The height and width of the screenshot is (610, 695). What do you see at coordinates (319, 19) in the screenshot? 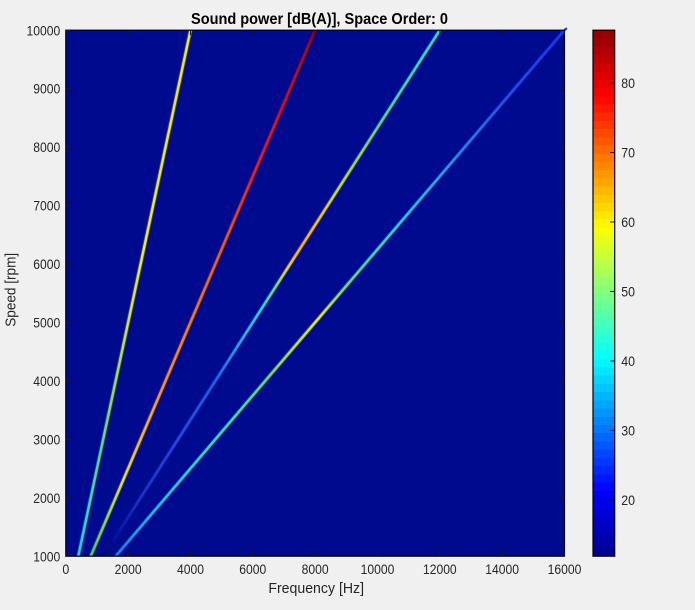
I see `svg-text:Sound power [dB(A)], Space Ord: Sound power [dB(A)], Space Order: 0` at bounding box center [319, 19].